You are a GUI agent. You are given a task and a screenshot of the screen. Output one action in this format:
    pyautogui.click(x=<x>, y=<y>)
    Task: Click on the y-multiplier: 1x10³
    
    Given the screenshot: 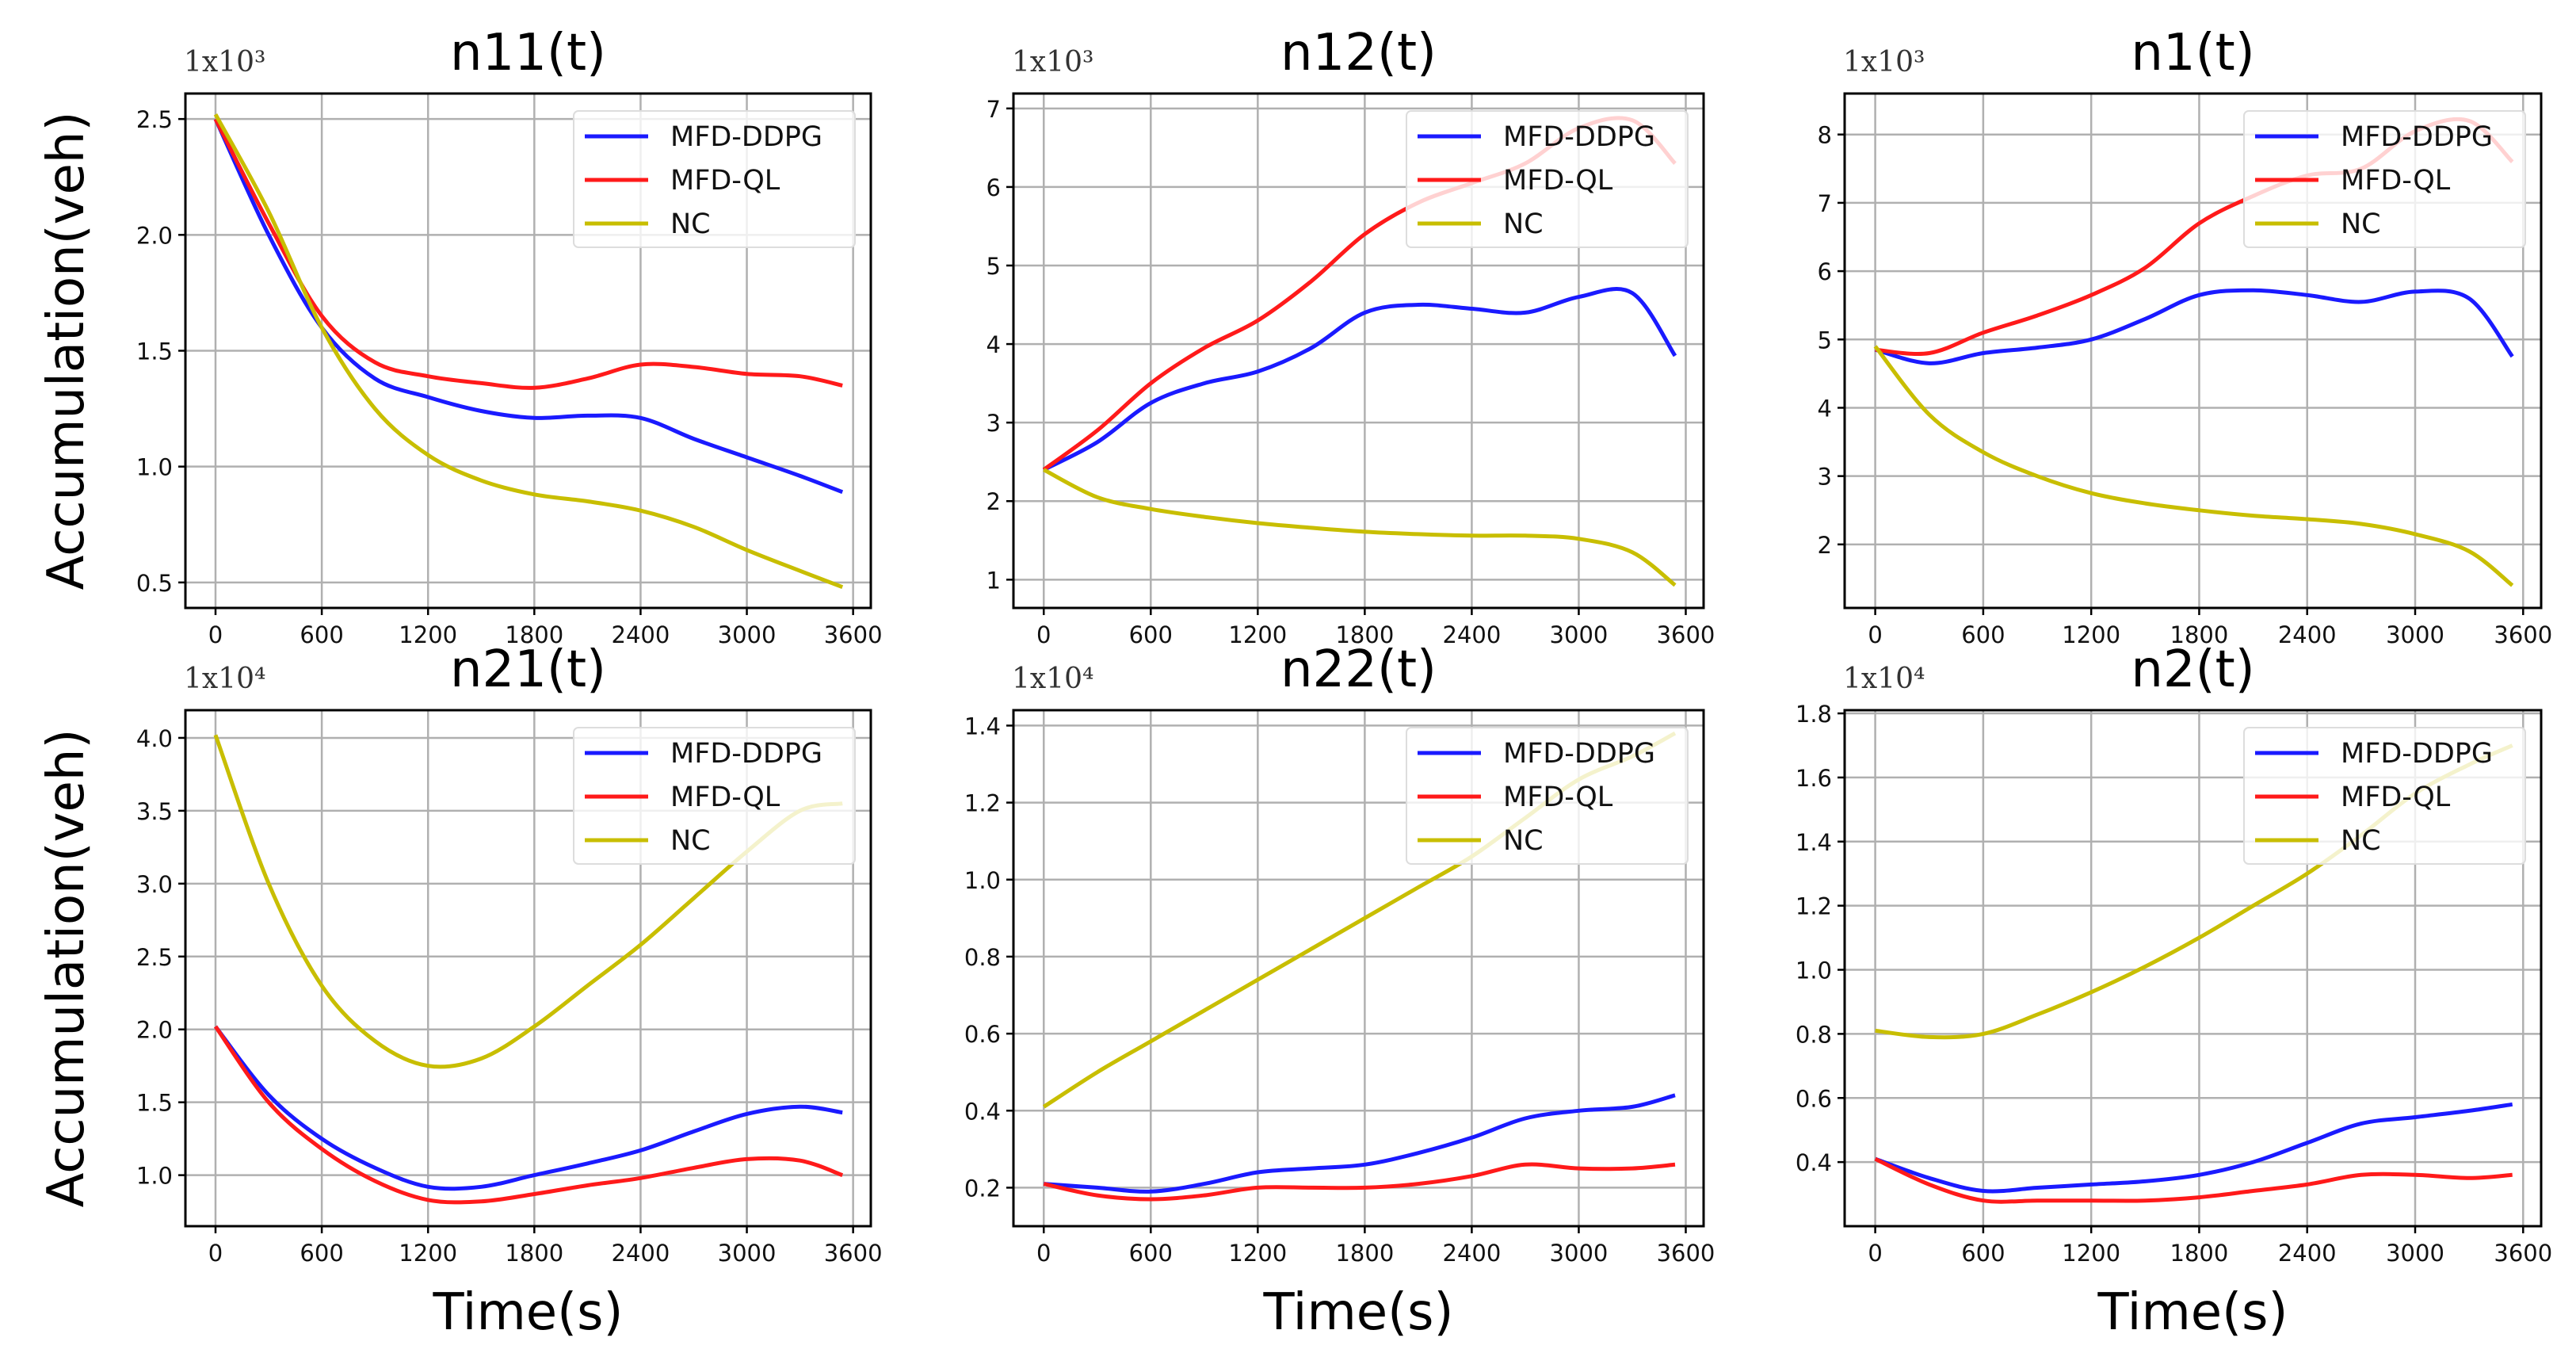 What is the action you would take?
    pyautogui.click(x=1884, y=62)
    